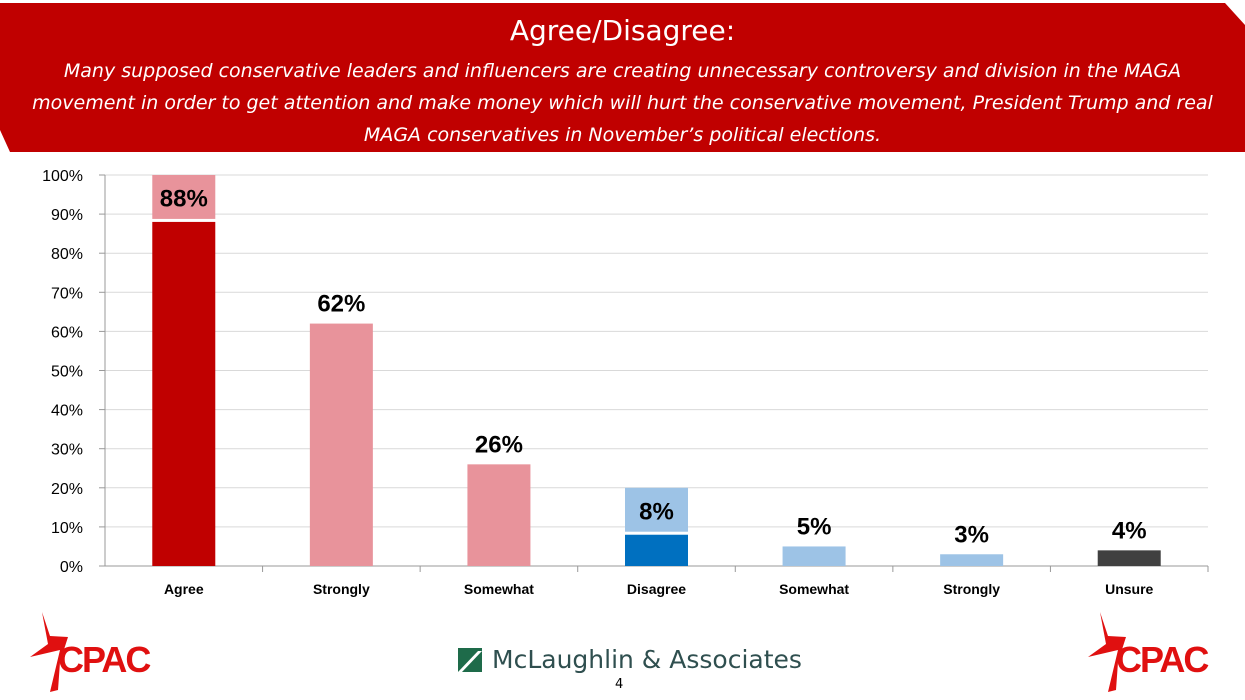  What do you see at coordinates (67, 215) in the screenshot?
I see `y-tick-label: 90%` at bounding box center [67, 215].